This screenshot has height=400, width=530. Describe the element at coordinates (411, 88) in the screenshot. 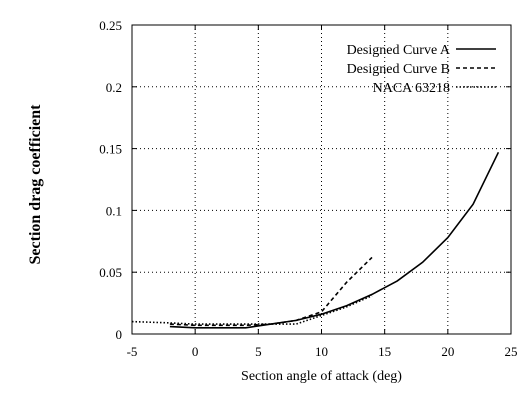

I see `legend-label: NACA 63218` at that location.